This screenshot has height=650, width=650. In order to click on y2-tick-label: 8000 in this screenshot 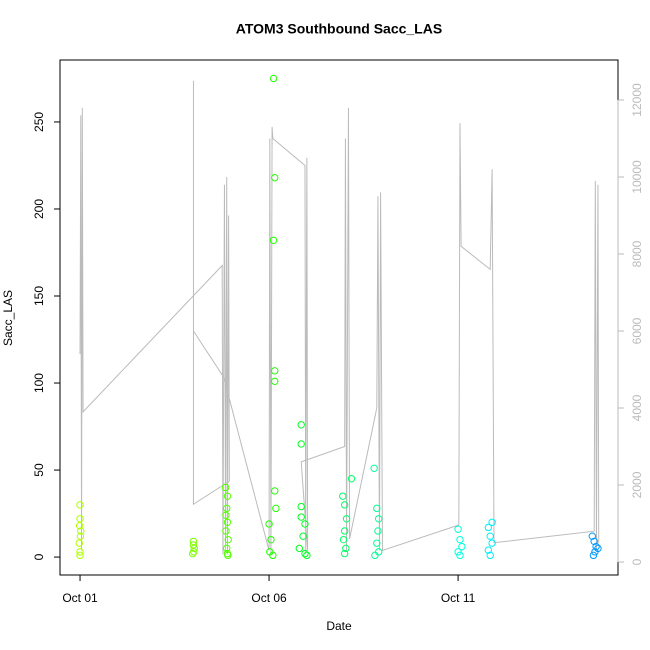, I will do `click(637, 253)`.